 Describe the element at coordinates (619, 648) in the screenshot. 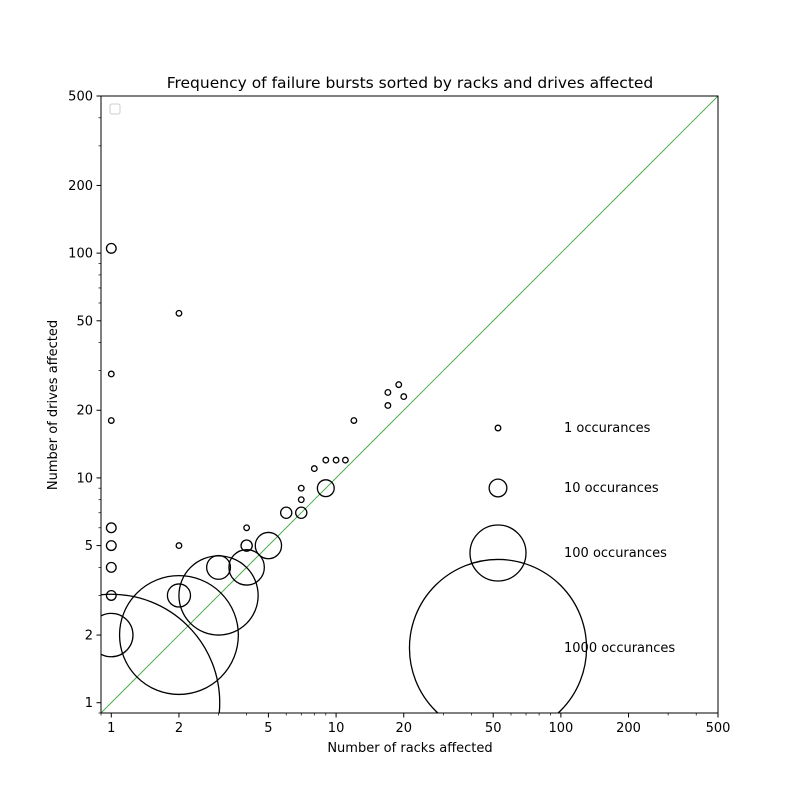

I see `legend-label: 1000 occurances` at that location.